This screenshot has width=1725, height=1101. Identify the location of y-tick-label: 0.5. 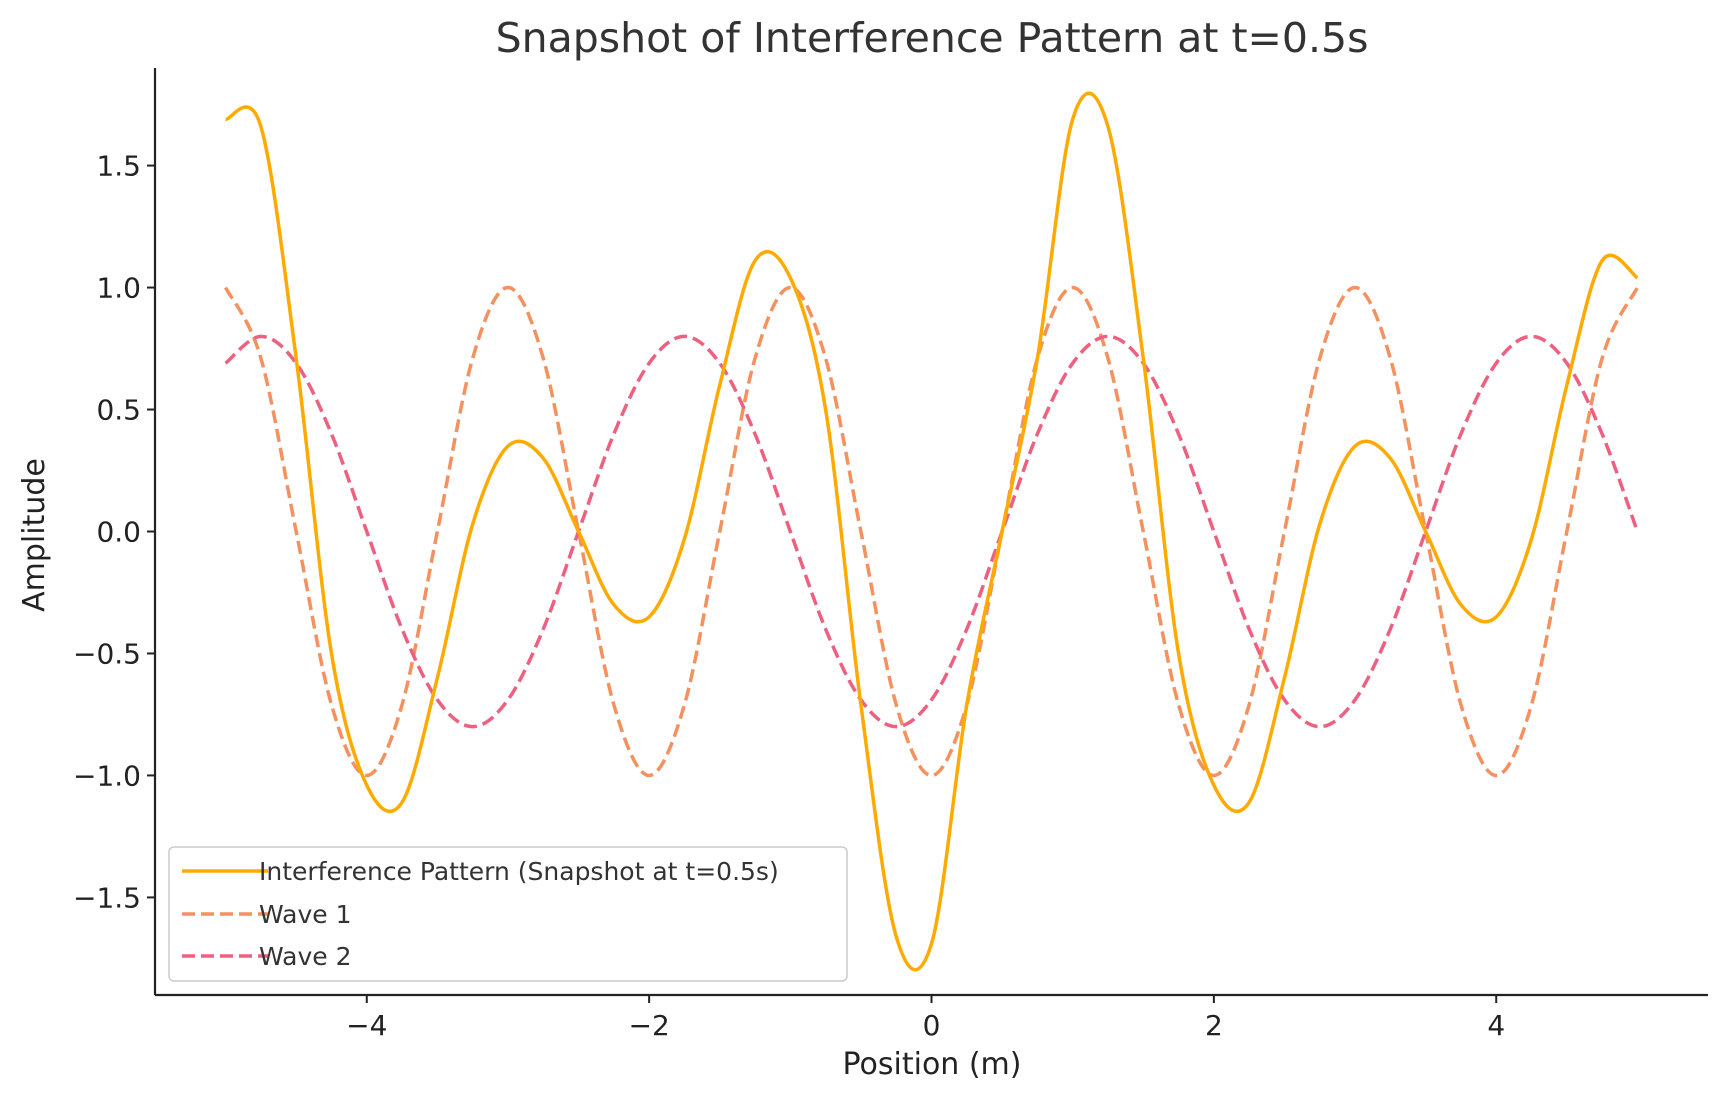
(118, 410).